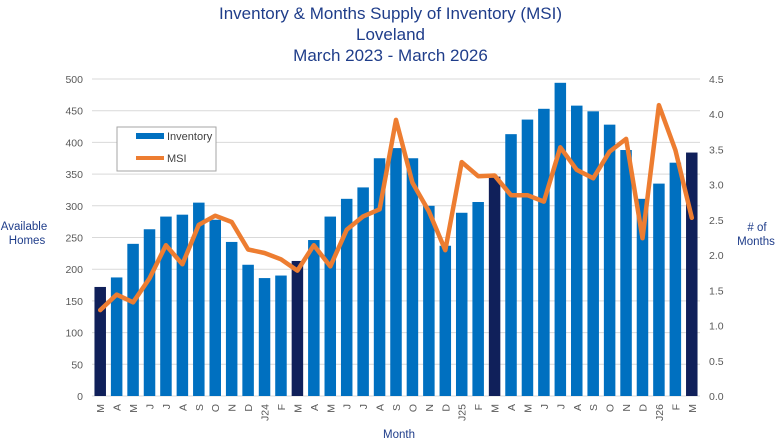 This screenshot has width=781, height=446. I want to click on left-tick-label: 500, so click(74, 80).